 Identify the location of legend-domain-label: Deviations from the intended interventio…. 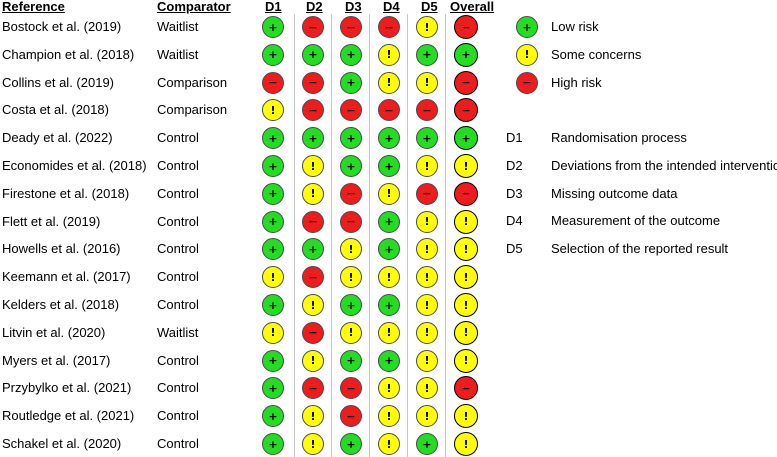
(664, 165).